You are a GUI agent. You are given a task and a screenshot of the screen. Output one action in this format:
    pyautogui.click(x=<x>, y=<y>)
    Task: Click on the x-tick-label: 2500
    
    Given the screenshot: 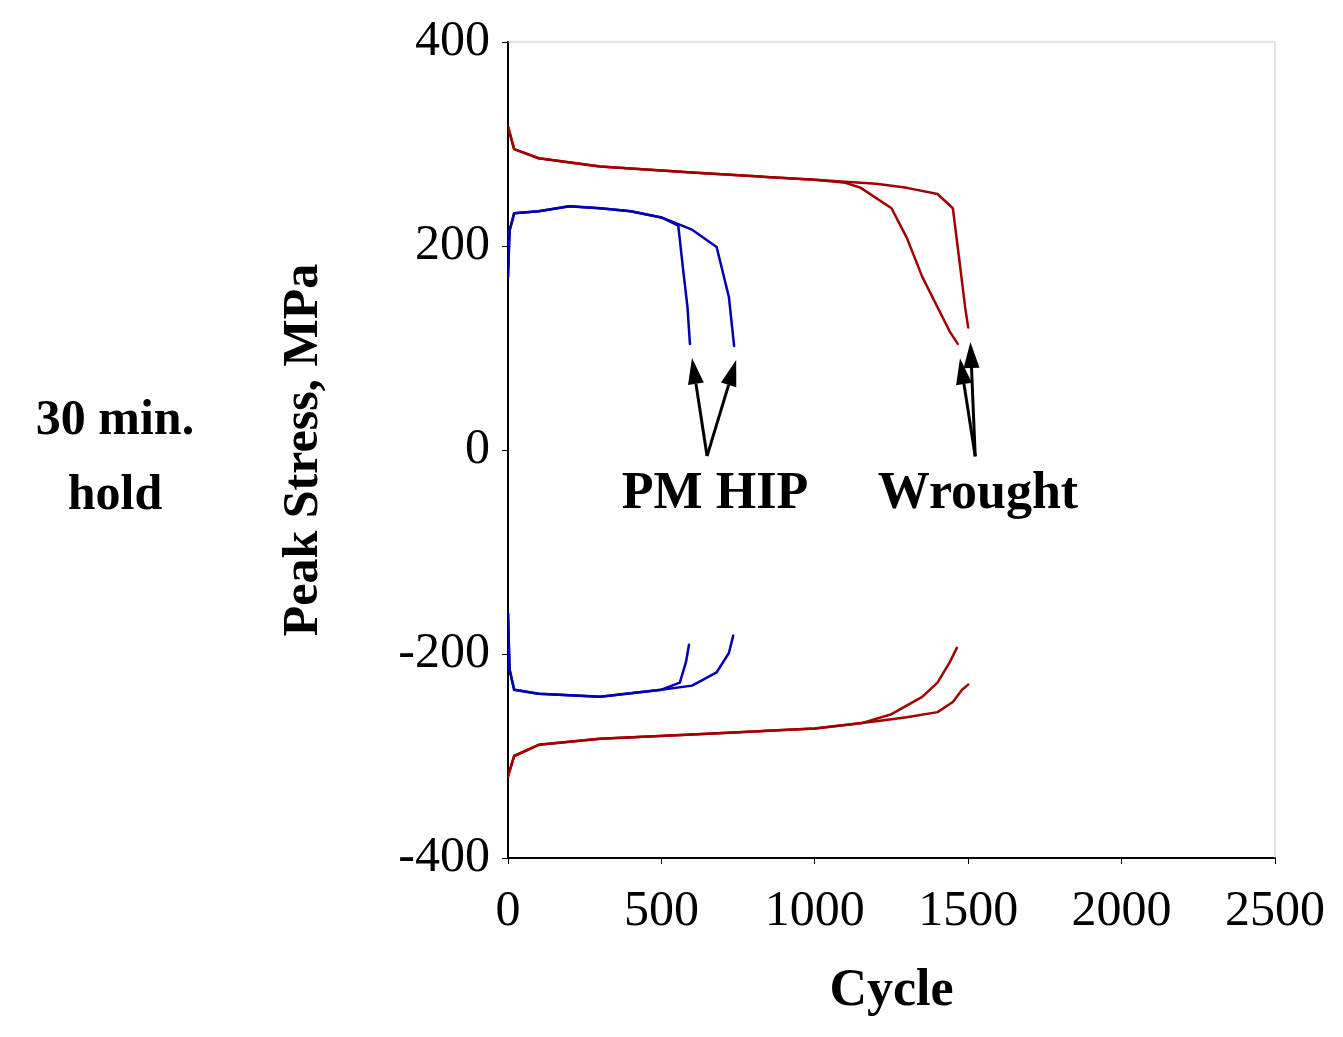 What is the action you would take?
    pyautogui.click(x=1275, y=908)
    